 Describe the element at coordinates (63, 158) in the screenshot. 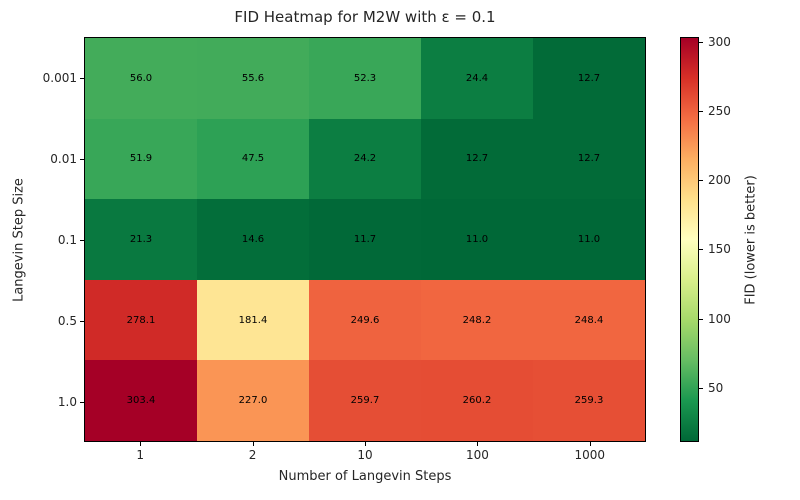

I see `y-tick-label: 0.01` at that location.